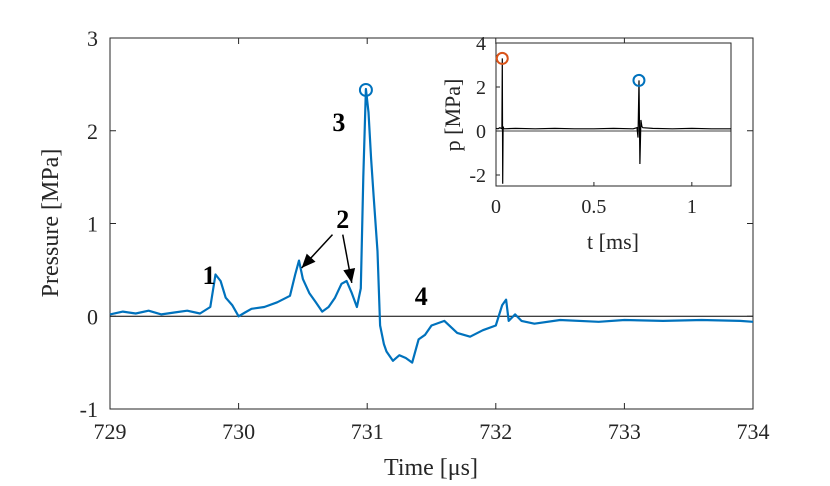 The image size is (830, 486). What do you see at coordinates (92, 131) in the screenshot?
I see `main-y-tick-label: 2` at bounding box center [92, 131].